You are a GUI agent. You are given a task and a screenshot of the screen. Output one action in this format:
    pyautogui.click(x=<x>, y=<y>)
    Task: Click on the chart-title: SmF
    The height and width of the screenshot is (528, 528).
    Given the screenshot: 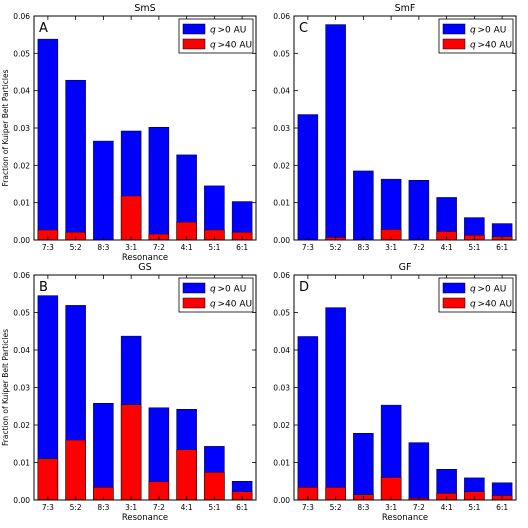 What is the action you would take?
    pyautogui.click(x=405, y=8)
    